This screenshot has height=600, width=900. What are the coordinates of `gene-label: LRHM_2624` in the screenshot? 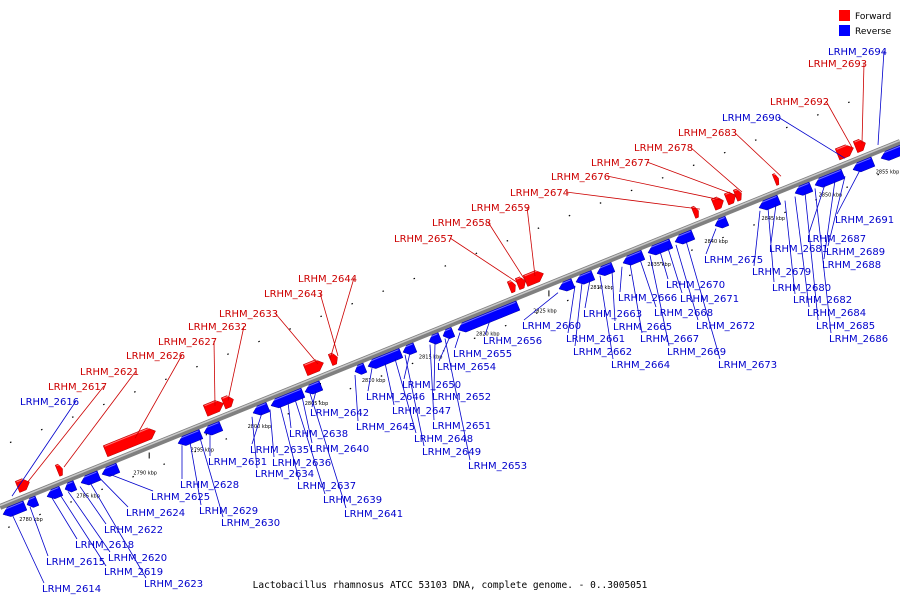 It's located at (155, 513).